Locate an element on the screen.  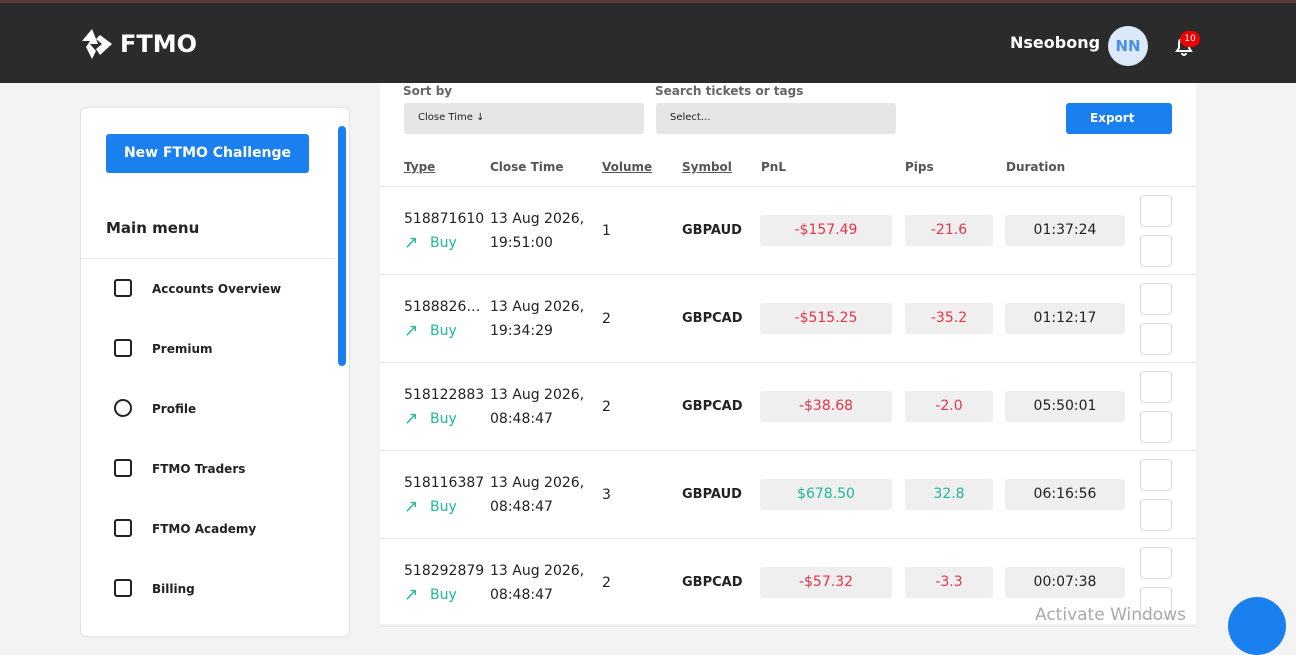
user-name: Nseobong is located at coordinates (1055, 42).